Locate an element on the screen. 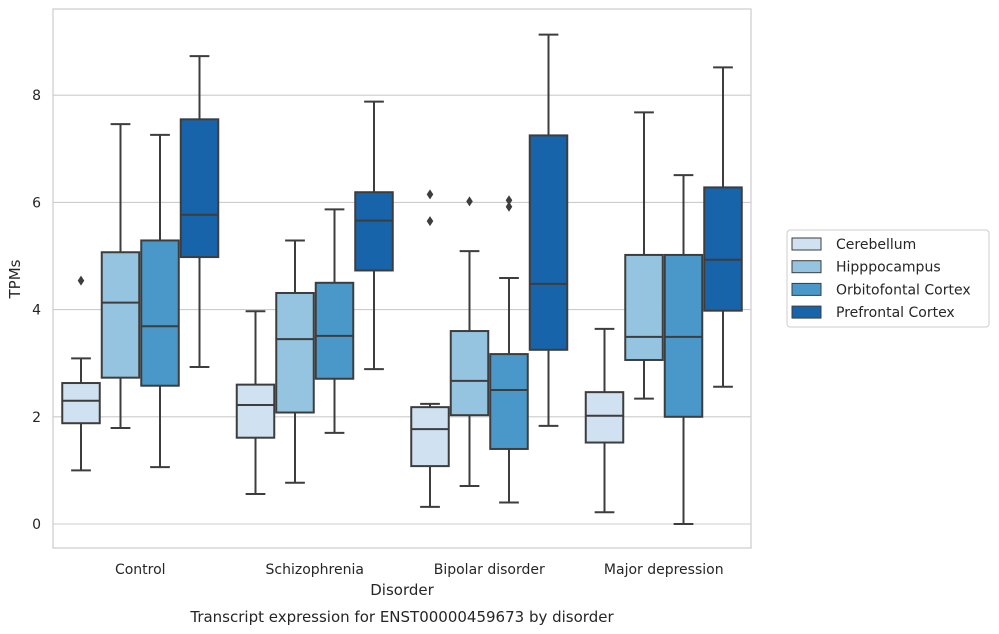  legend-item: Hipppocampus is located at coordinates (866, 268).